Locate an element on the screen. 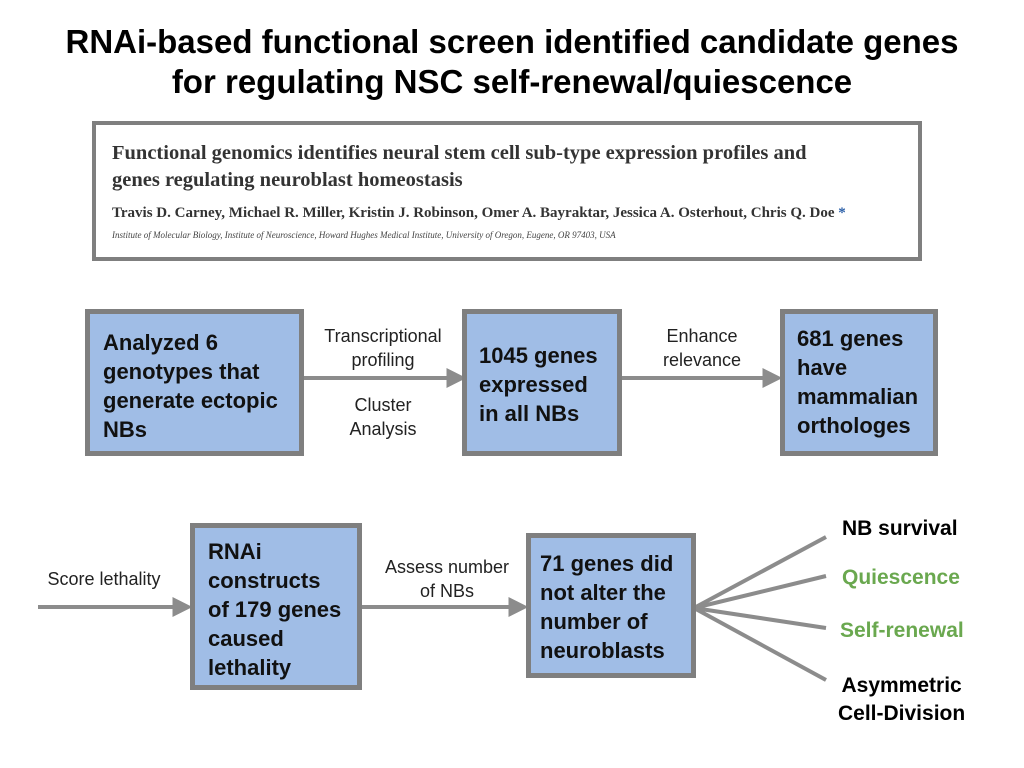  outcome-quiescence: Quiescence is located at coordinates (901, 578).